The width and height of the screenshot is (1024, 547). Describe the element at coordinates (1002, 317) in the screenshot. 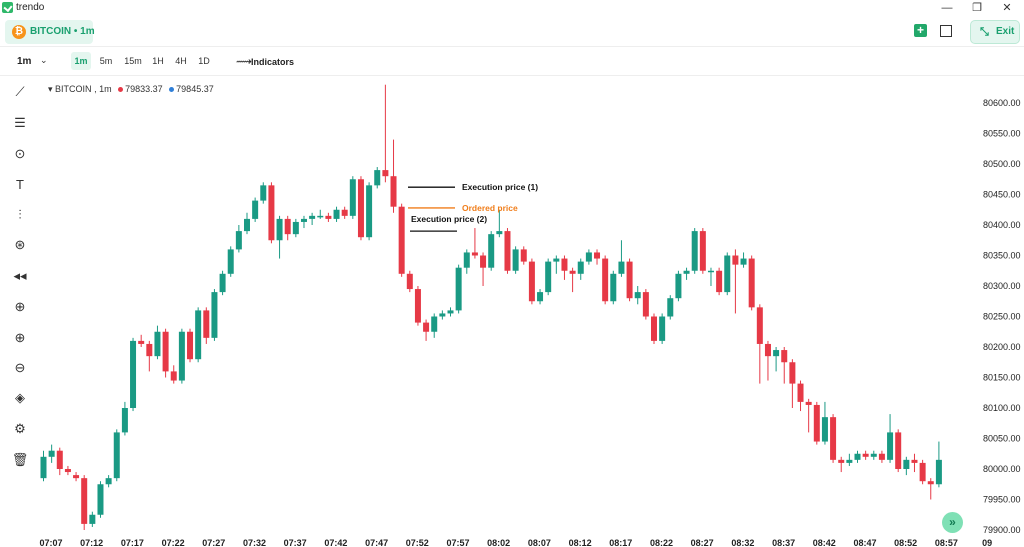

I see `y-tick-label: 80250.00` at that location.